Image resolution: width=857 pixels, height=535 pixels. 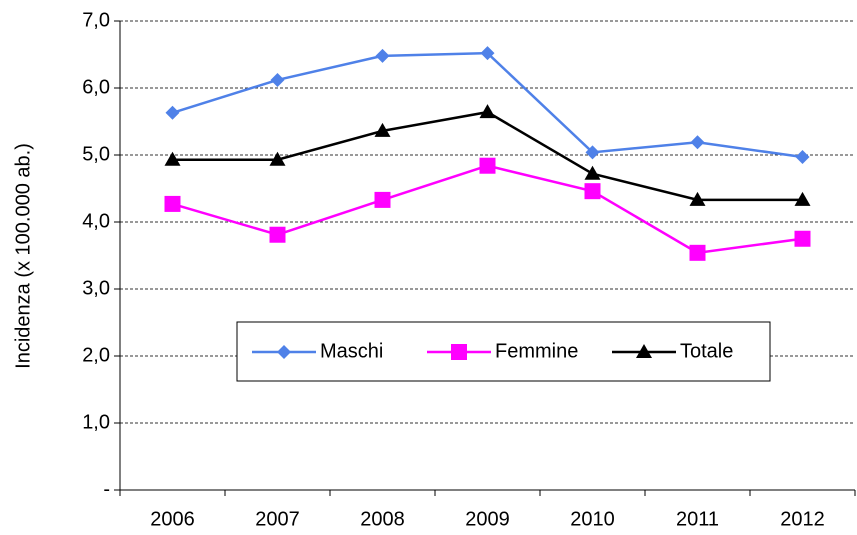 I want to click on y-tick-label: 7,0, so click(x=96, y=20).